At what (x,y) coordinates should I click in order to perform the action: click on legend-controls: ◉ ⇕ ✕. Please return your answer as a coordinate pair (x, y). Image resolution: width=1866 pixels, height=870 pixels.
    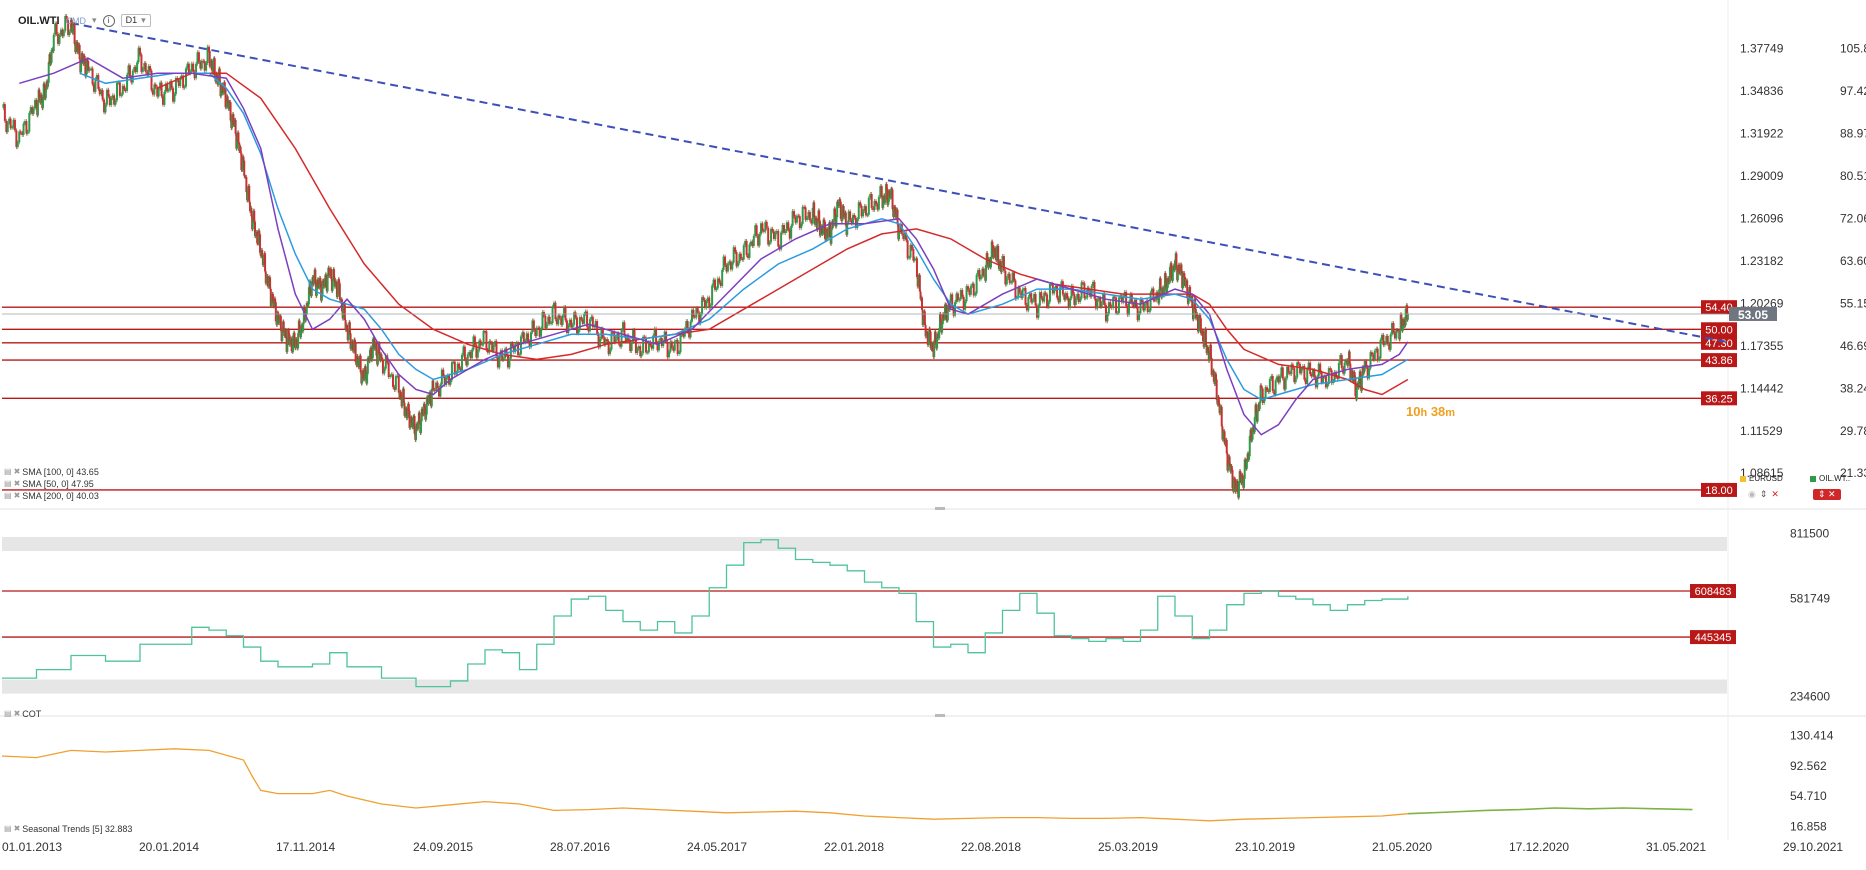
    Looking at the image, I should click on (1763, 494).